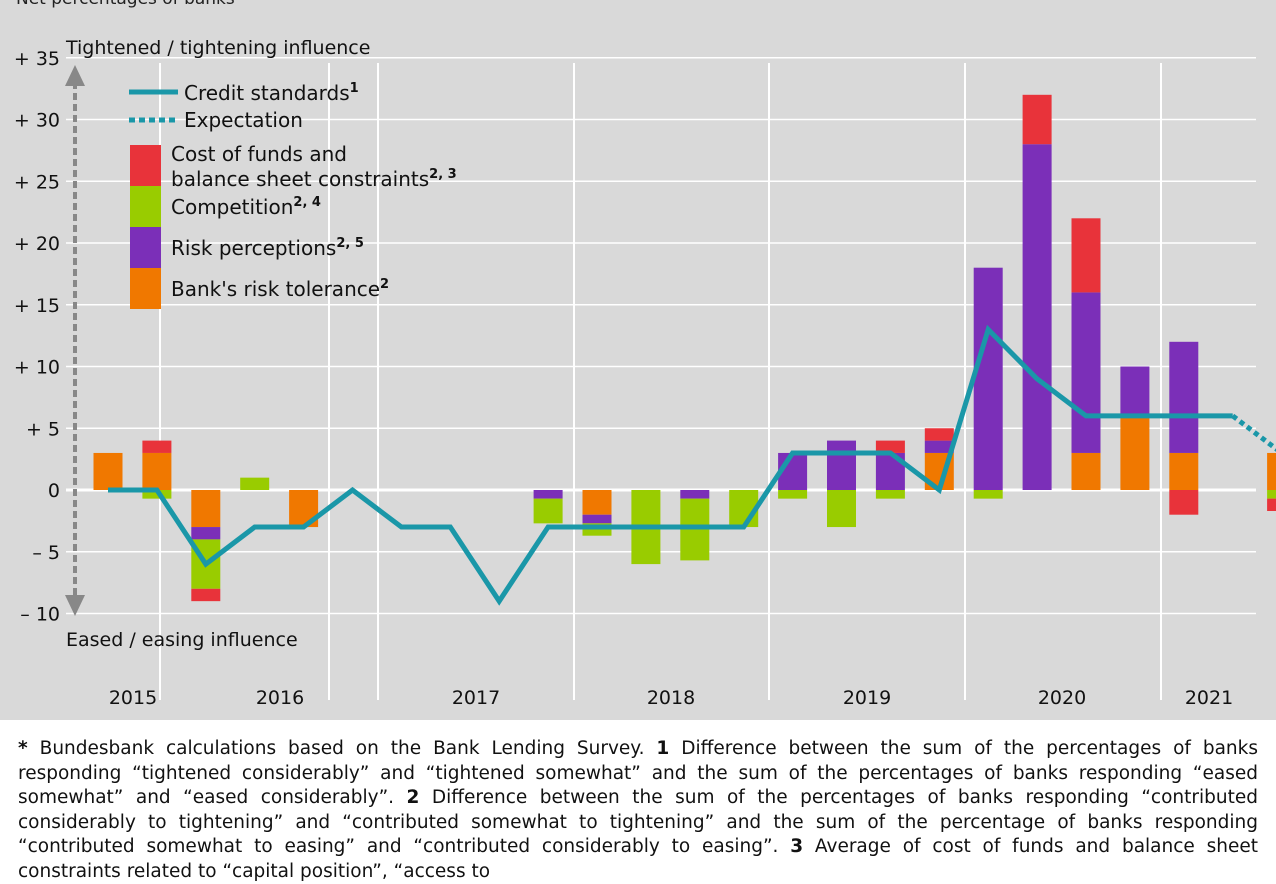 Image resolution: width=1276 pixels, height=884 pixels. I want to click on legend-cost-swatch, so click(145, 165).